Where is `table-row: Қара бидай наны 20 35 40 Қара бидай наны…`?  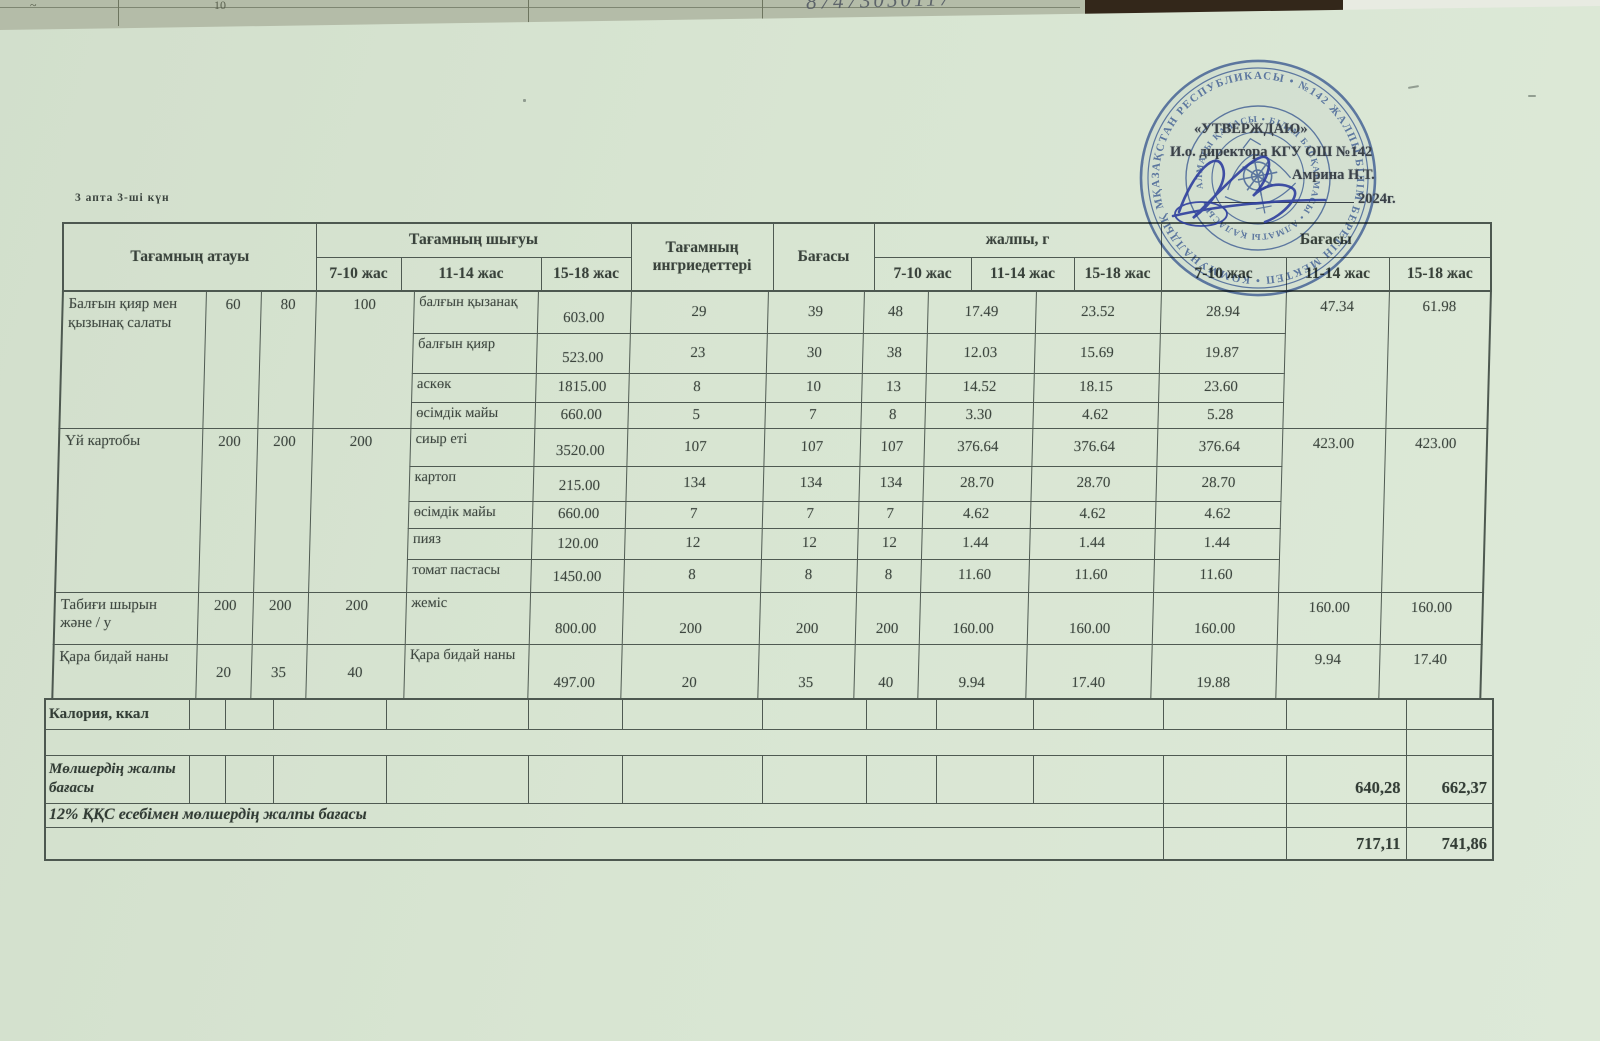
table-row: Қара бидай наны 20 35 40 Қара бидай наны… is located at coordinates (767, 671).